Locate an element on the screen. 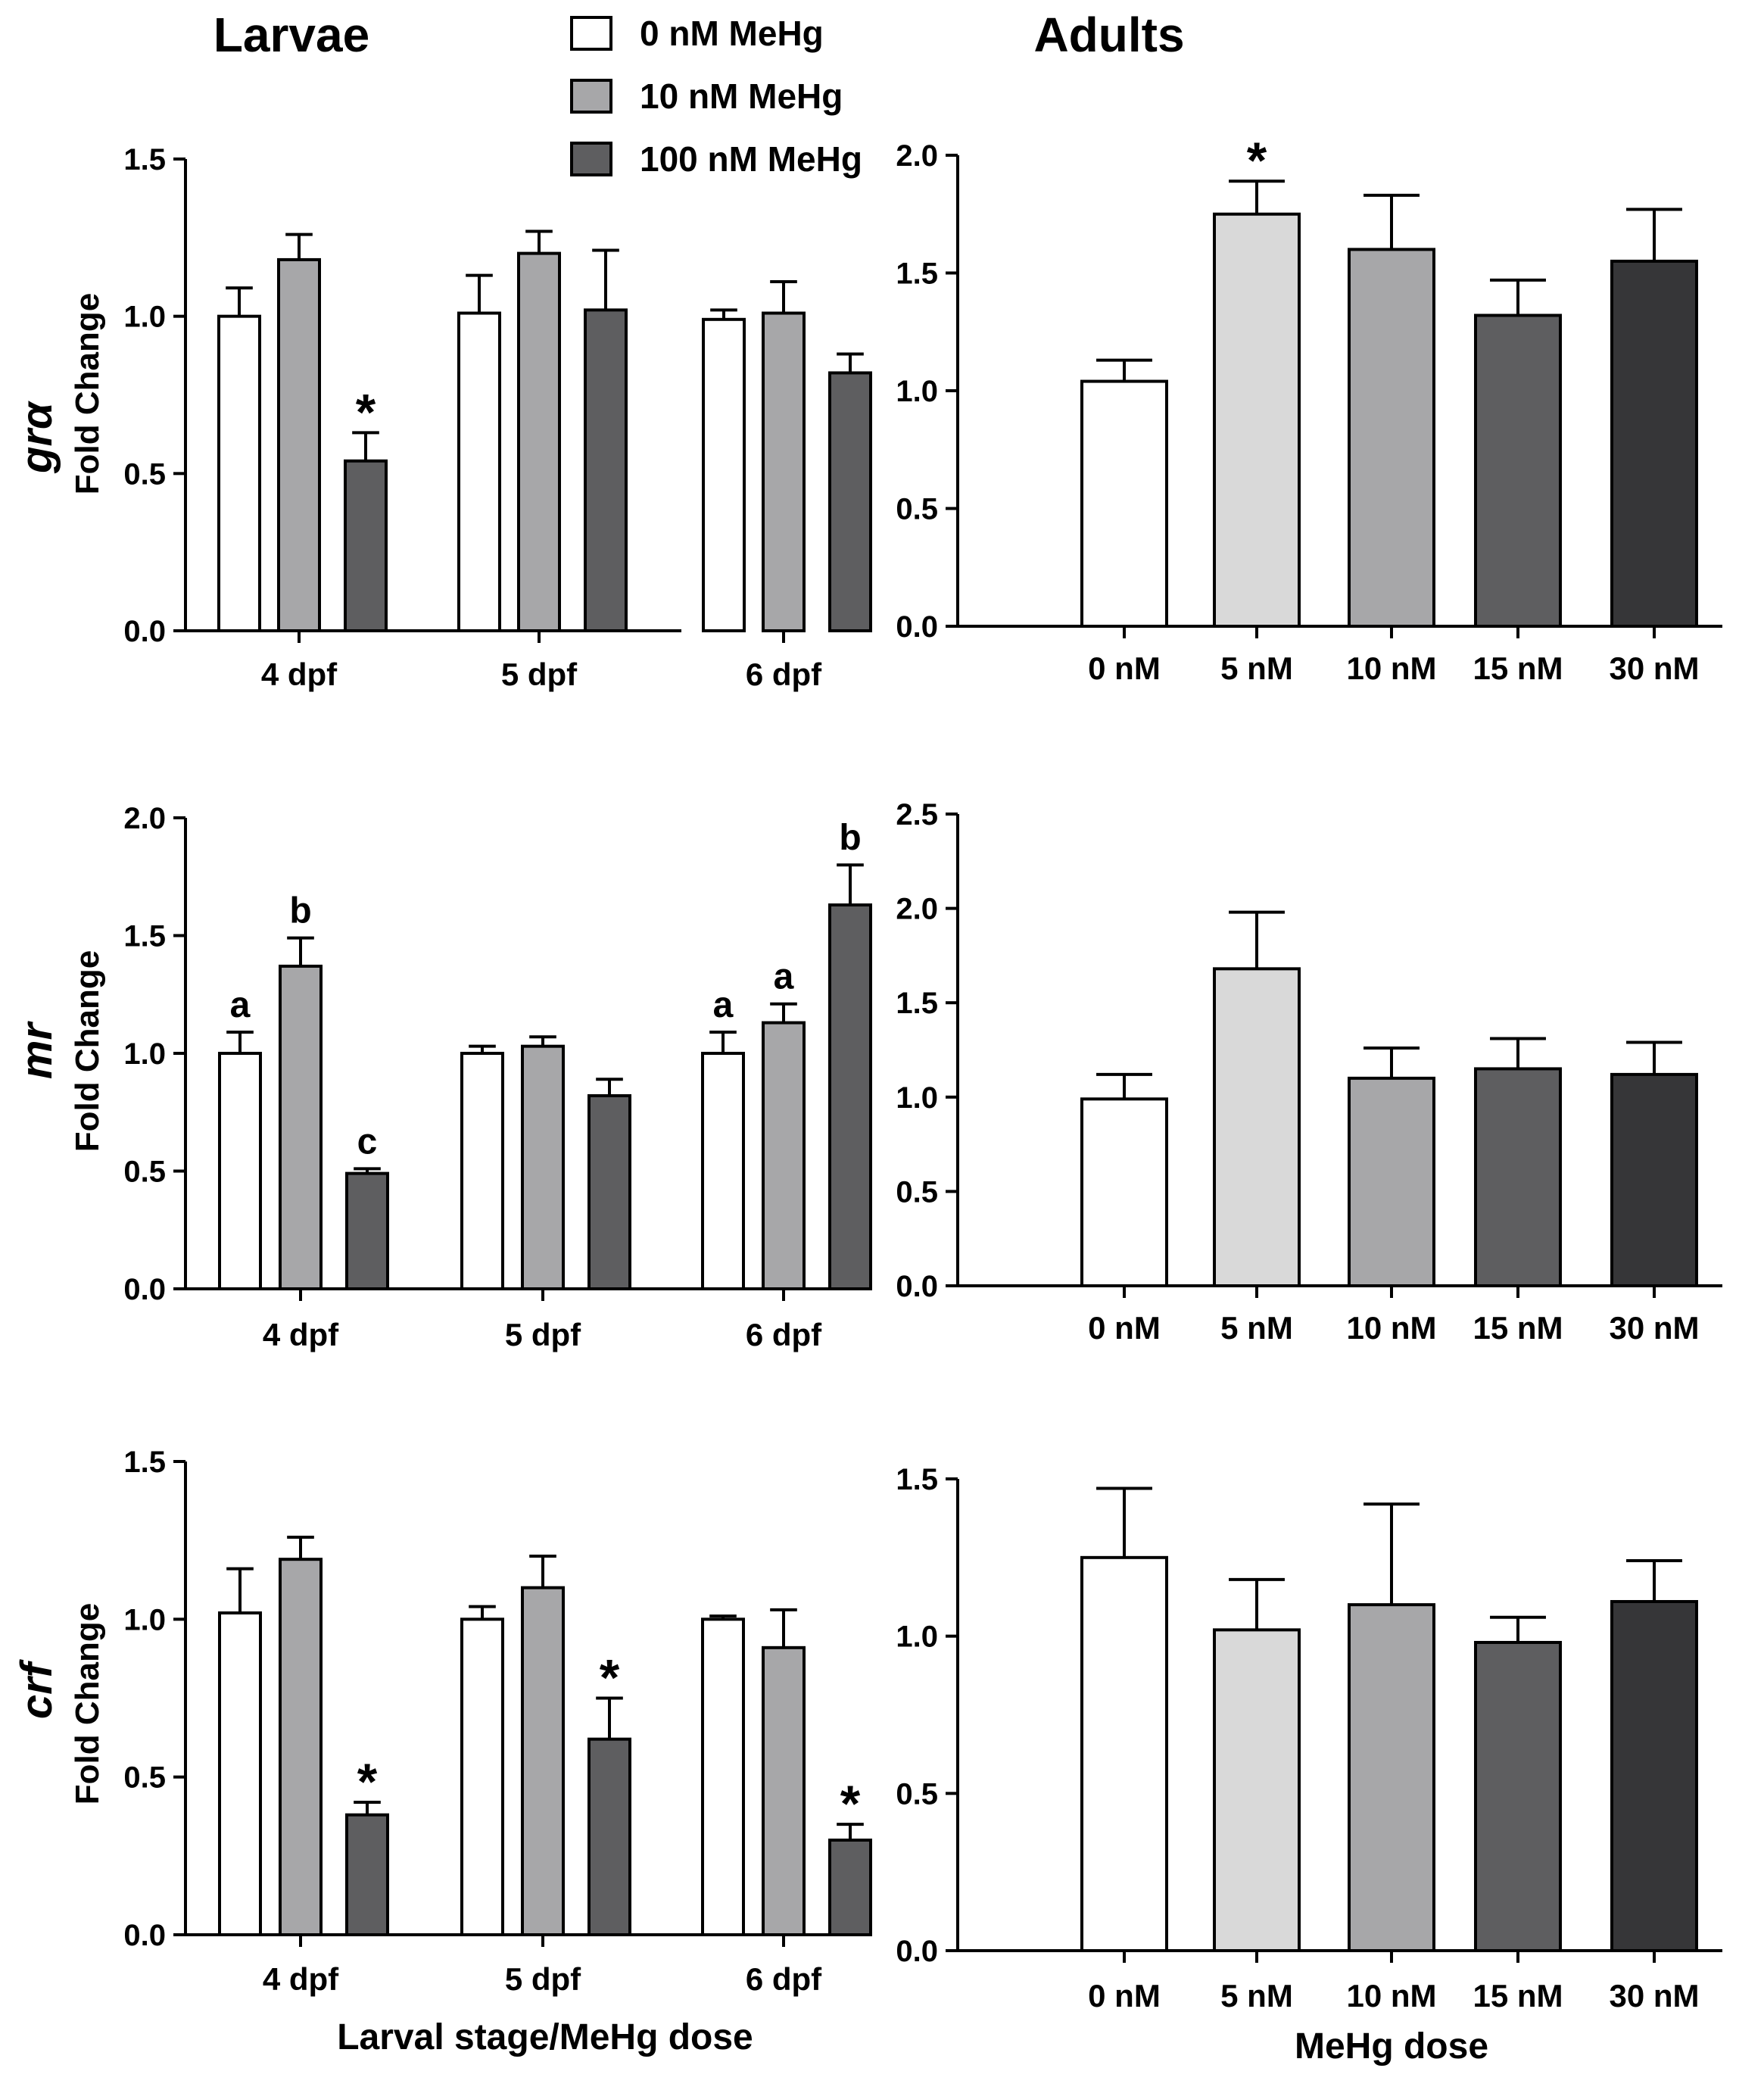 This screenshot has width=1764, height=2090. fold-change-label-mr: Fold Change is located at coordinates (87, 1051).